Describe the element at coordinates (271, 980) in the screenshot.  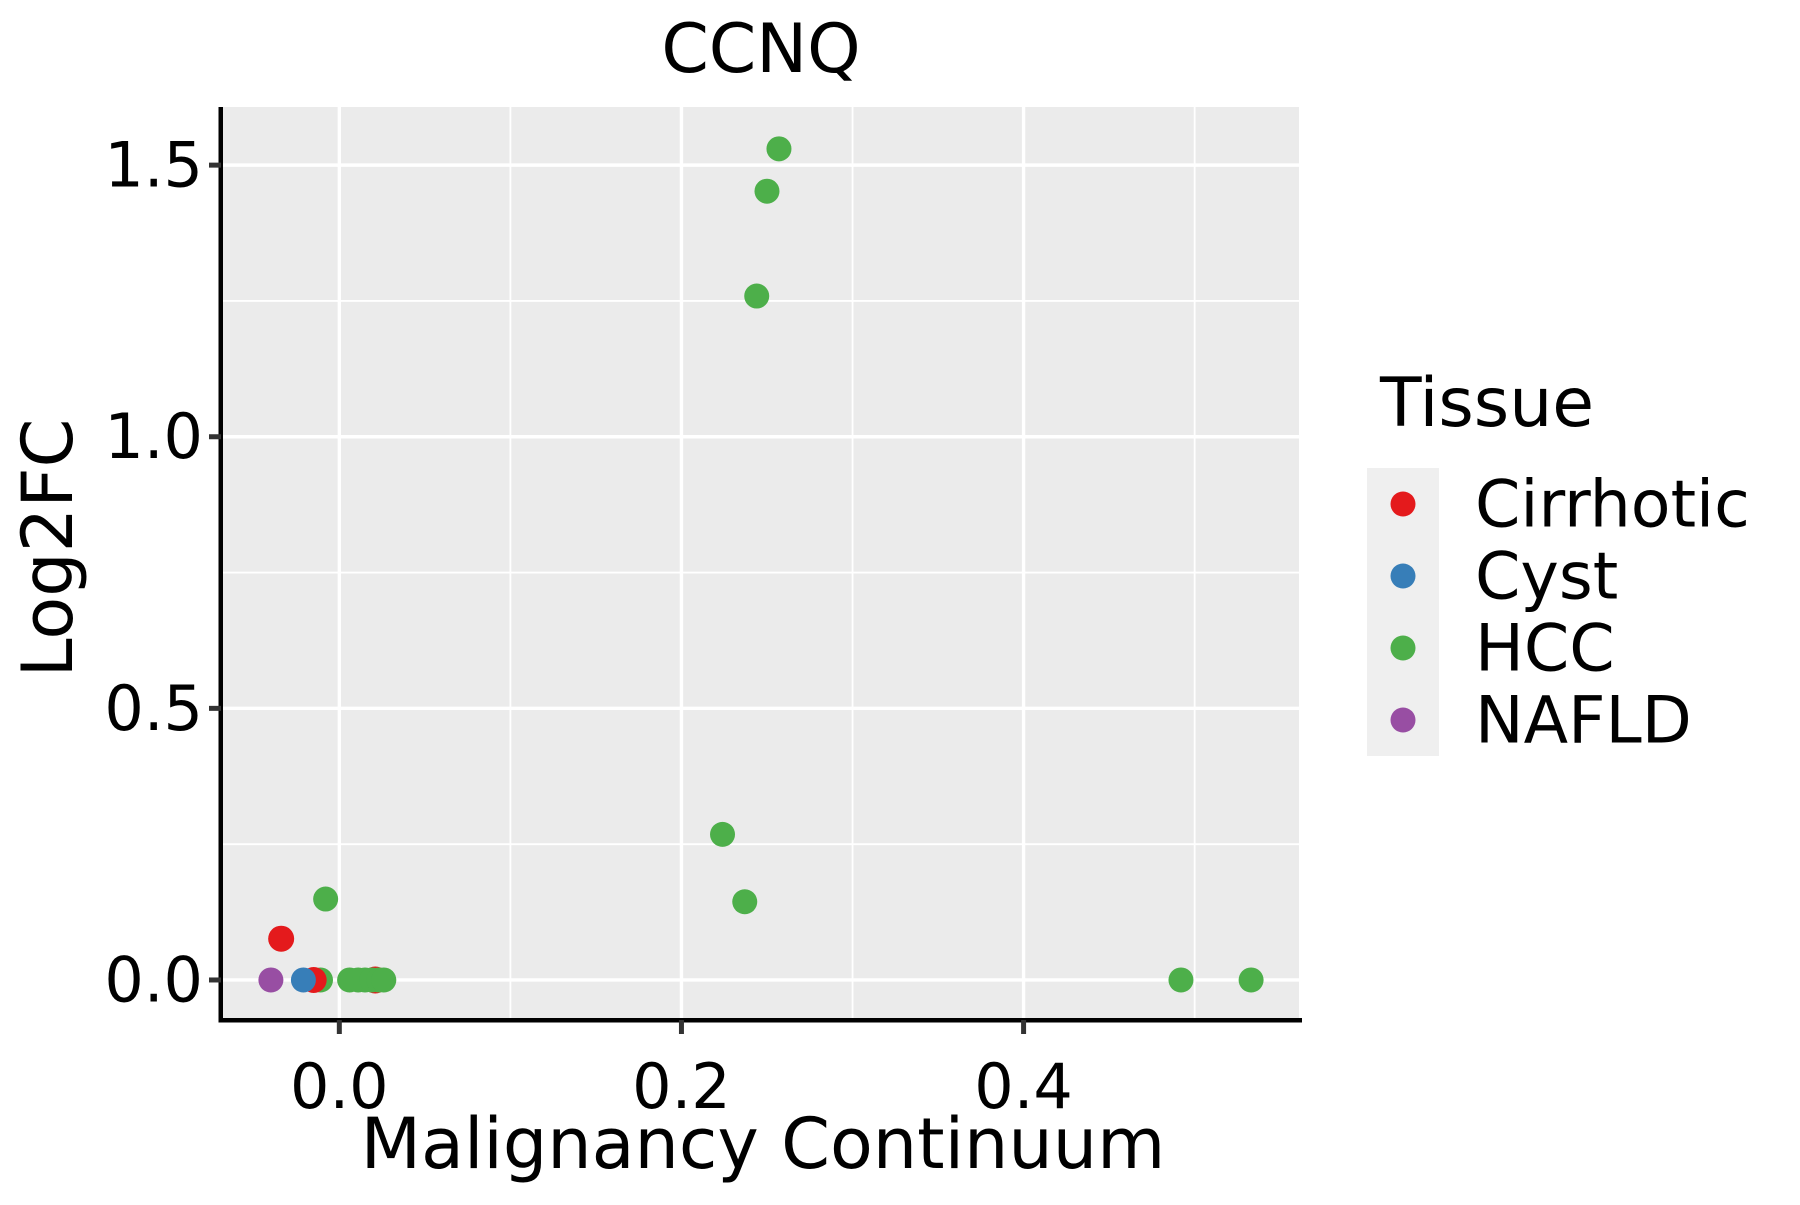
I see `data-point-nafld` at that location.